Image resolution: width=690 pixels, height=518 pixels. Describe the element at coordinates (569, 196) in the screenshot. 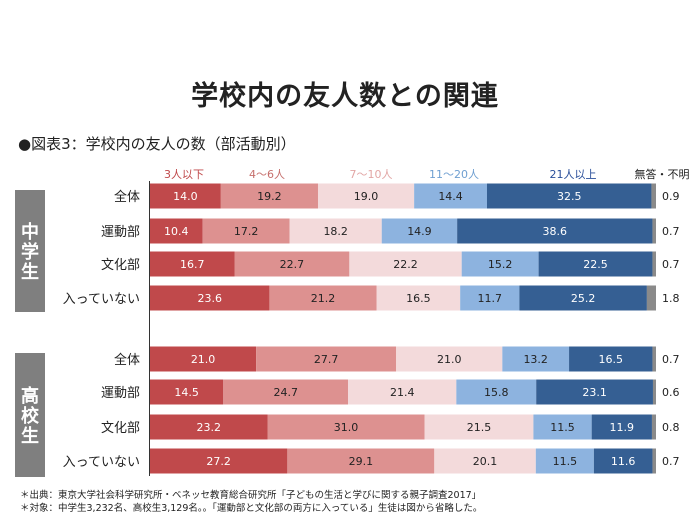

I see `data-label: 32.5` at that location.